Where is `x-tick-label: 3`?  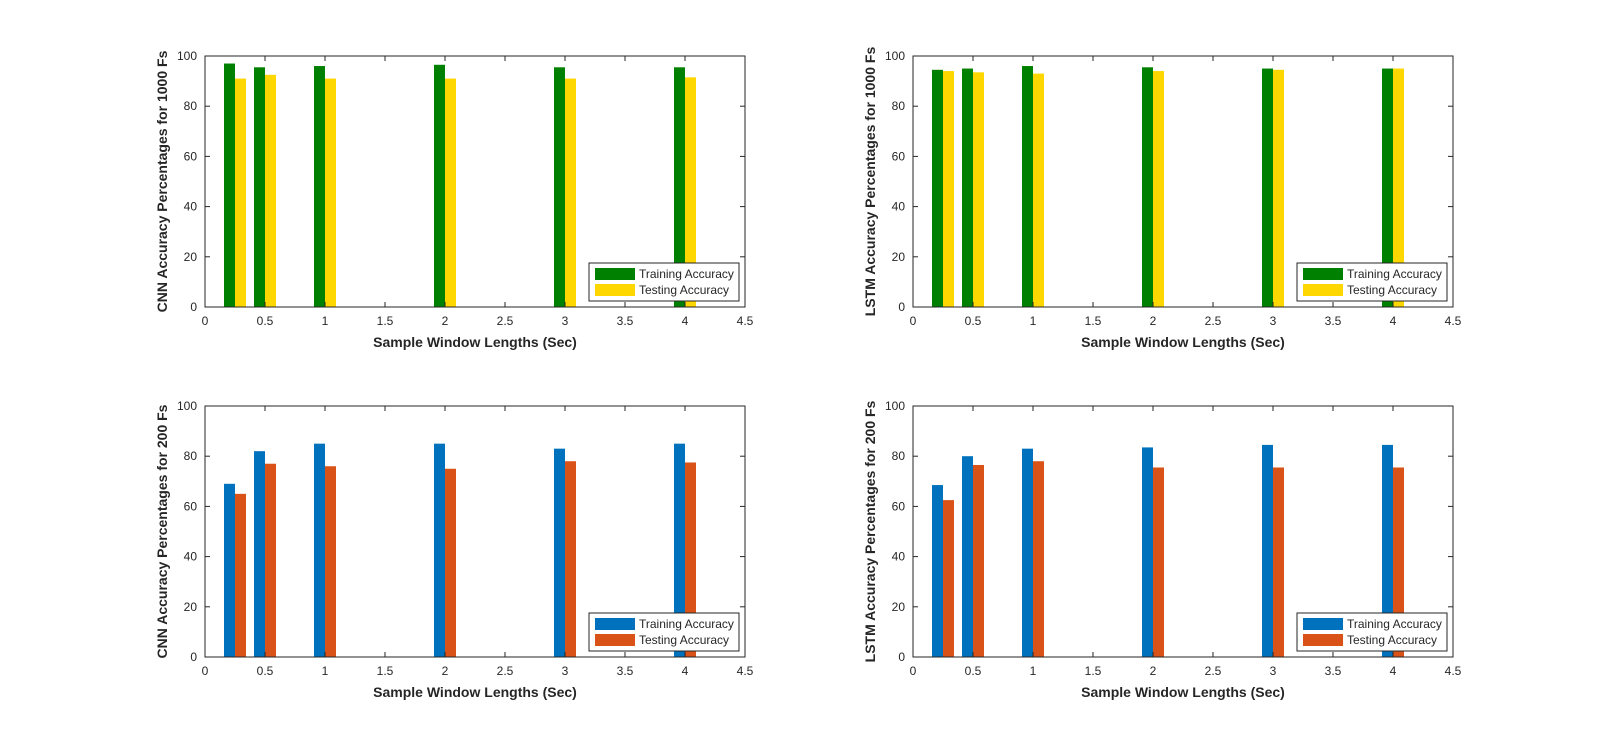 x-tick-label: 3 is located at coordinates (565, 671).